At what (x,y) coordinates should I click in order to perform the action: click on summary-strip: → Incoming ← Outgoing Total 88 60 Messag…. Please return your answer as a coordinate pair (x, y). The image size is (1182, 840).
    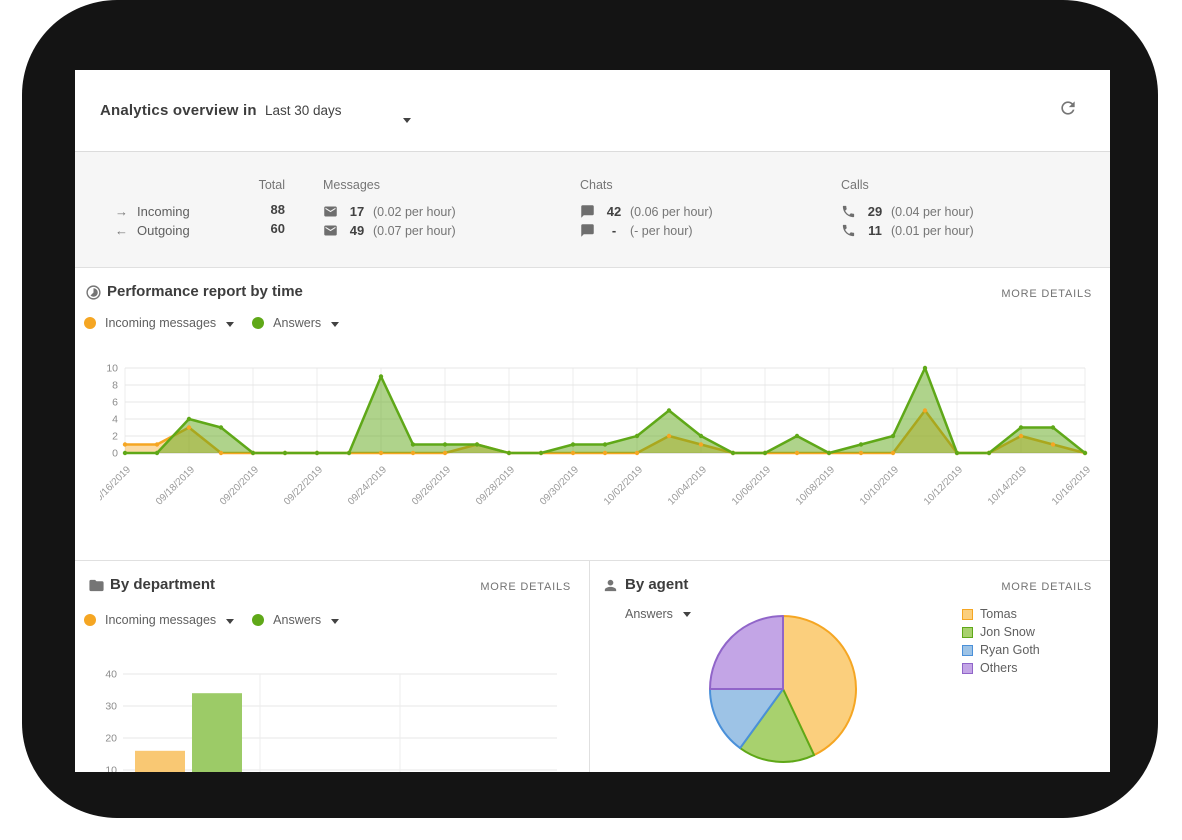
    Looking at the image, I should click on (592, 210).